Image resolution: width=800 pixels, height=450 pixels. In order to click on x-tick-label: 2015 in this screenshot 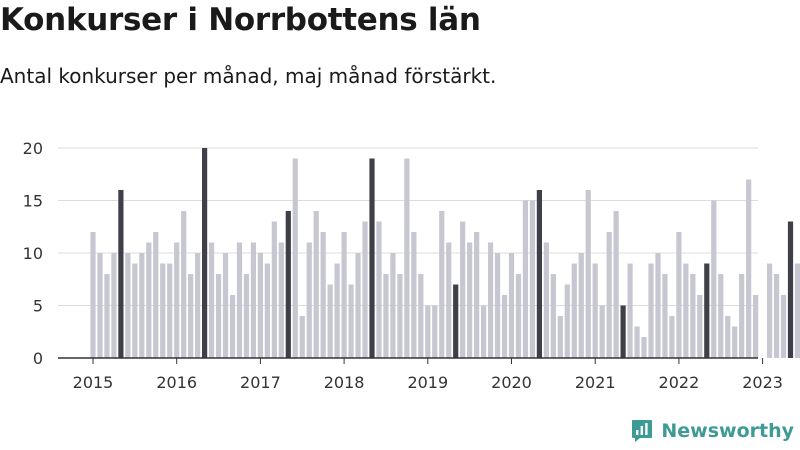, I will do `click(93, 382)`.